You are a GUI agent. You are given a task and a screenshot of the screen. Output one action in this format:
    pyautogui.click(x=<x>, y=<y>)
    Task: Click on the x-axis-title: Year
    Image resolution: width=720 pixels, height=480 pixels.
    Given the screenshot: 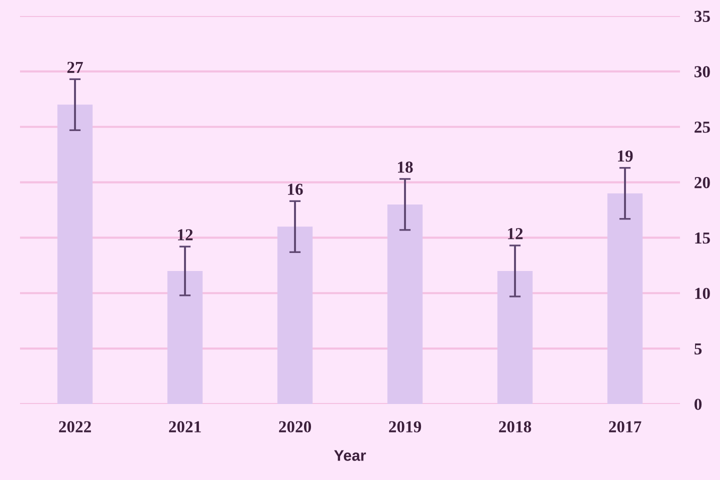 What is the action you would take?
    pyautogui.click(x=350, y=455)
    